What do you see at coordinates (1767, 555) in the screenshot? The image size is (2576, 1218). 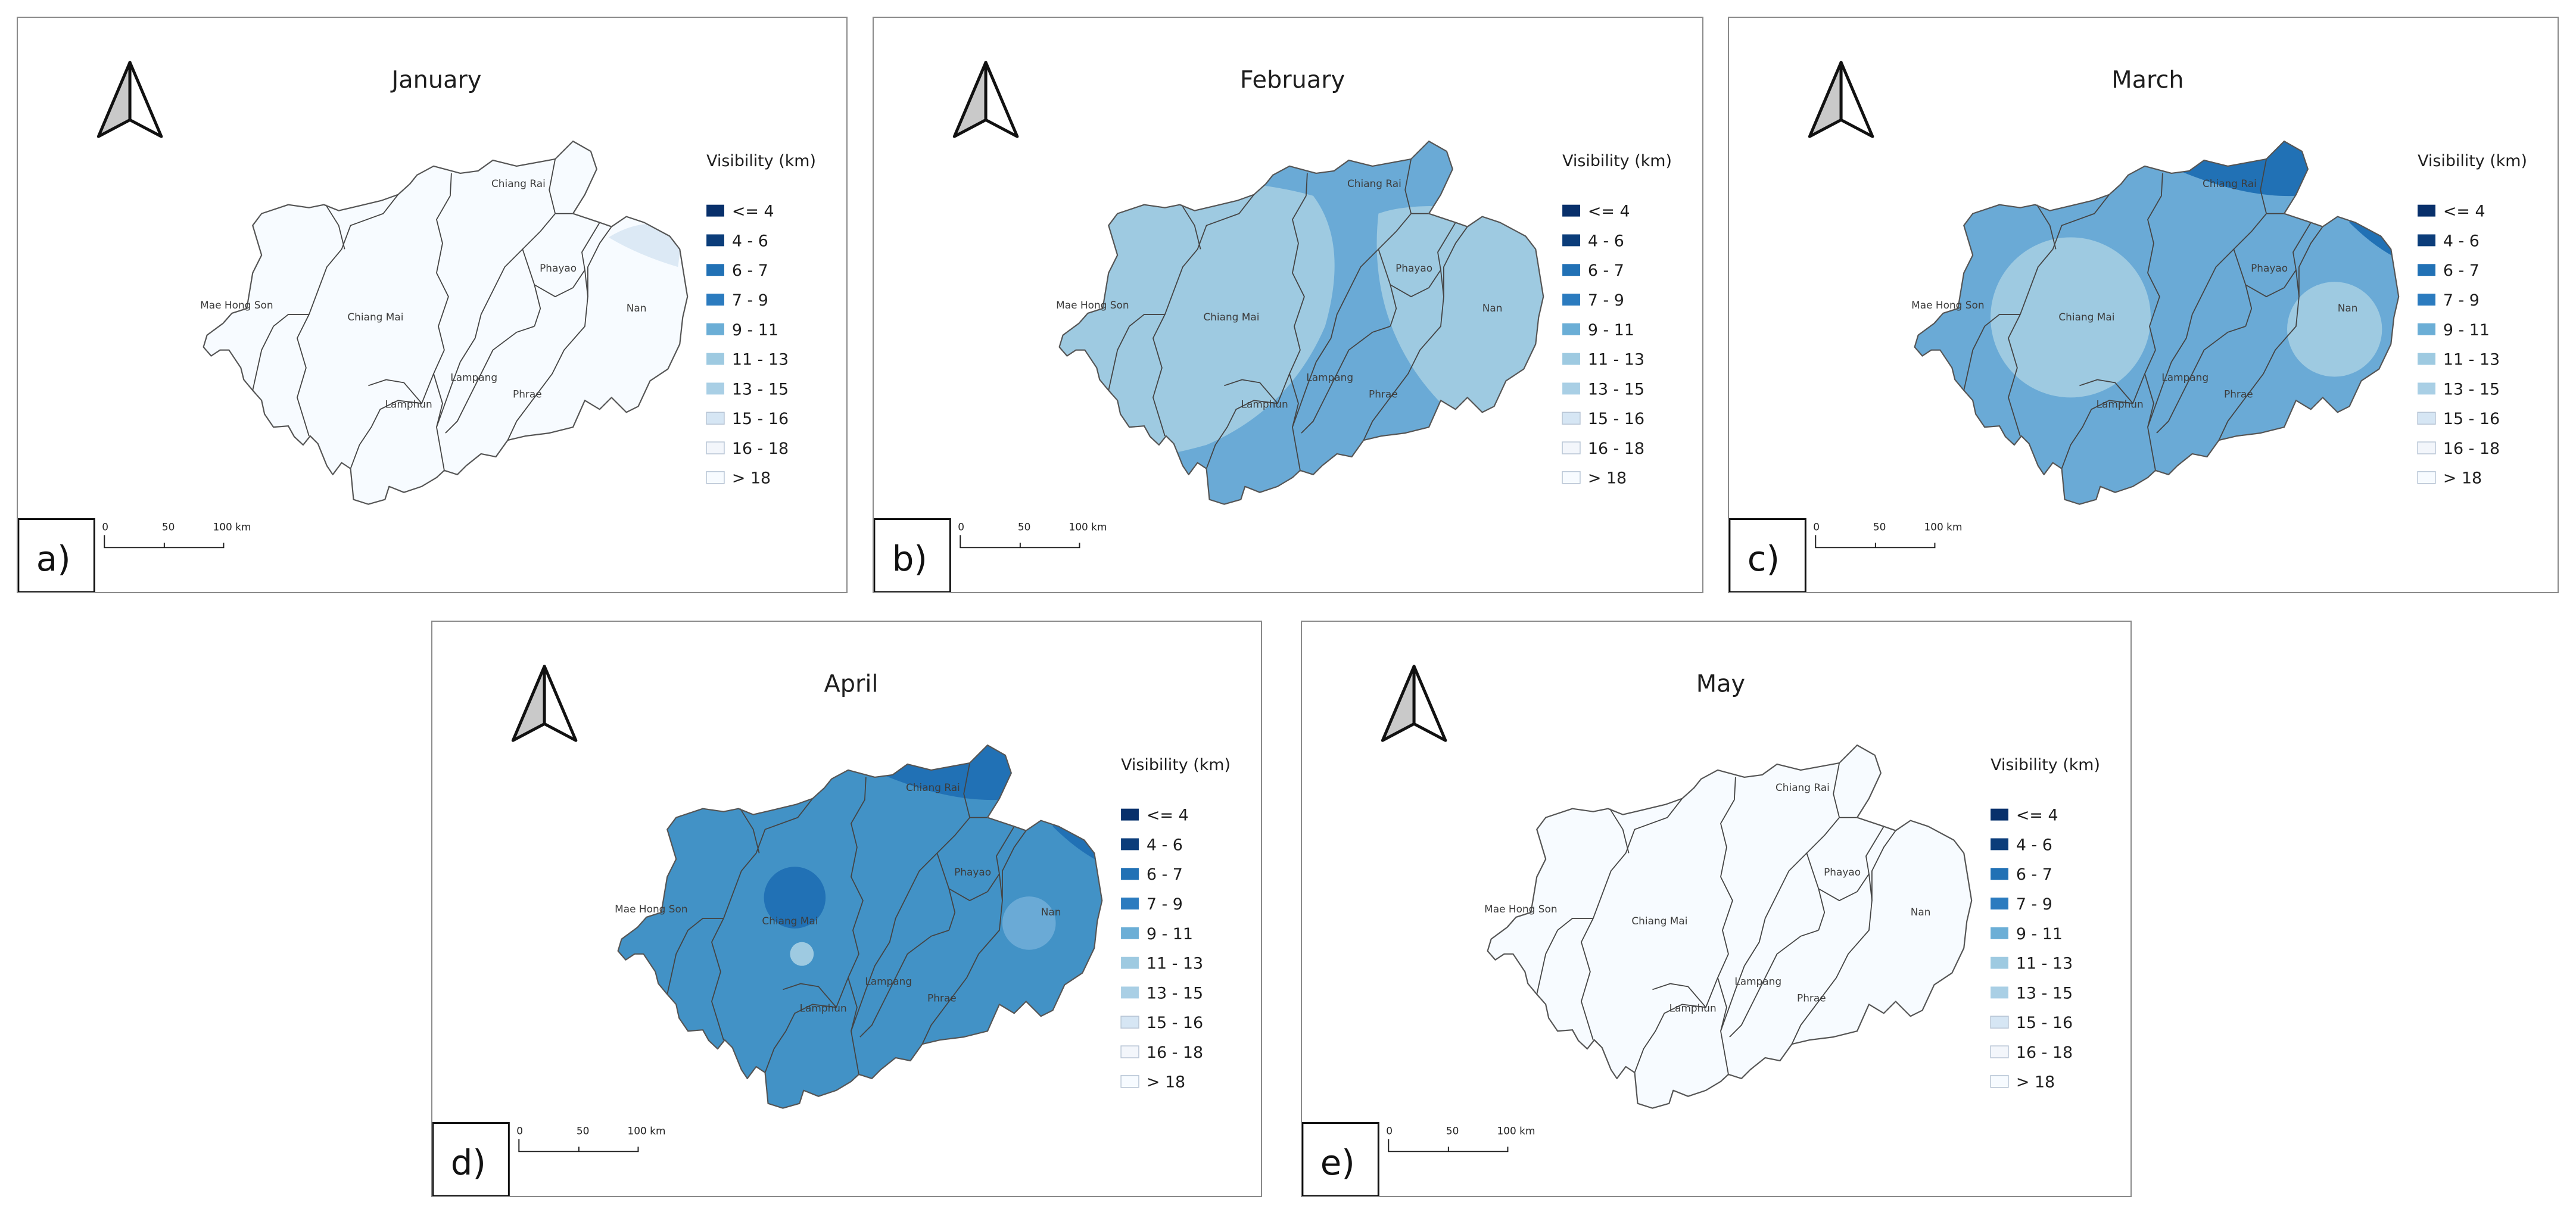 I see `panel-tag: c)` at bounding box center [1767, 555].